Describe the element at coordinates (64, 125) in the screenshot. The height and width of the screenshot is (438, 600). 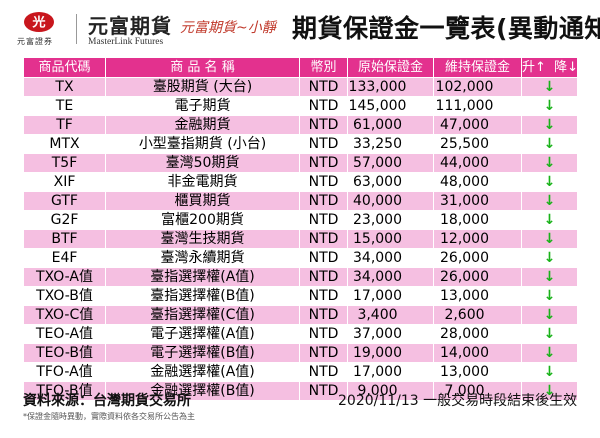
I see `product-code-cell: TF` at that location.